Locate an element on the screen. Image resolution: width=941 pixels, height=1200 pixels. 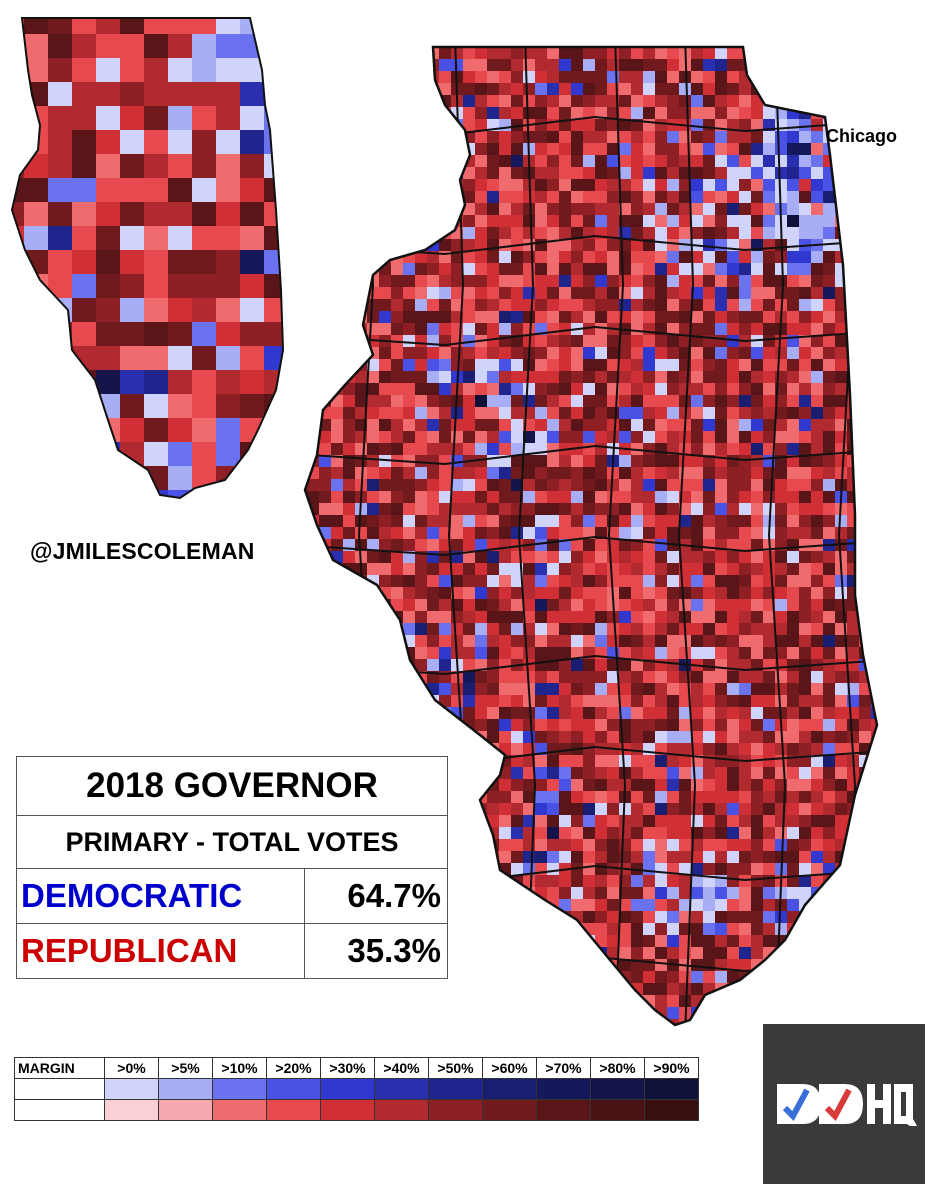
author-handle: @JMILESCOLEMAN is located at coordinates (142, 551).